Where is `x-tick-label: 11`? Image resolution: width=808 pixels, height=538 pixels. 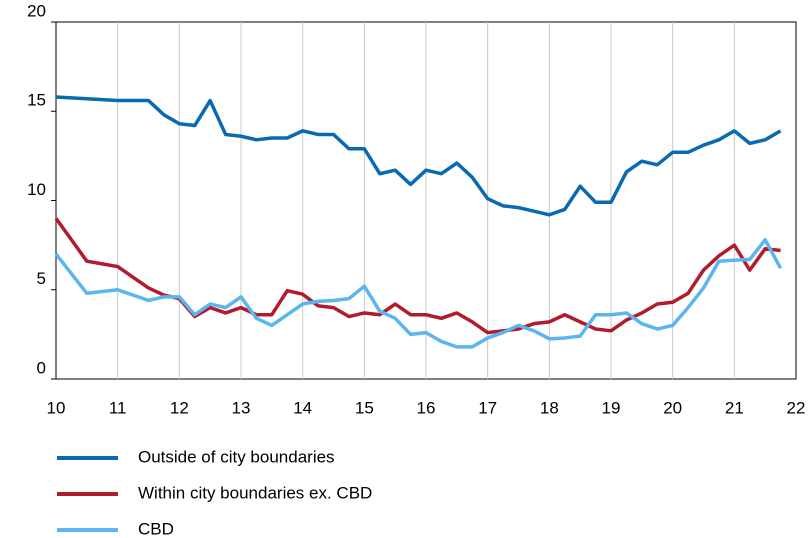 x-tick-label: 11 is located at coordinates (118, 407).